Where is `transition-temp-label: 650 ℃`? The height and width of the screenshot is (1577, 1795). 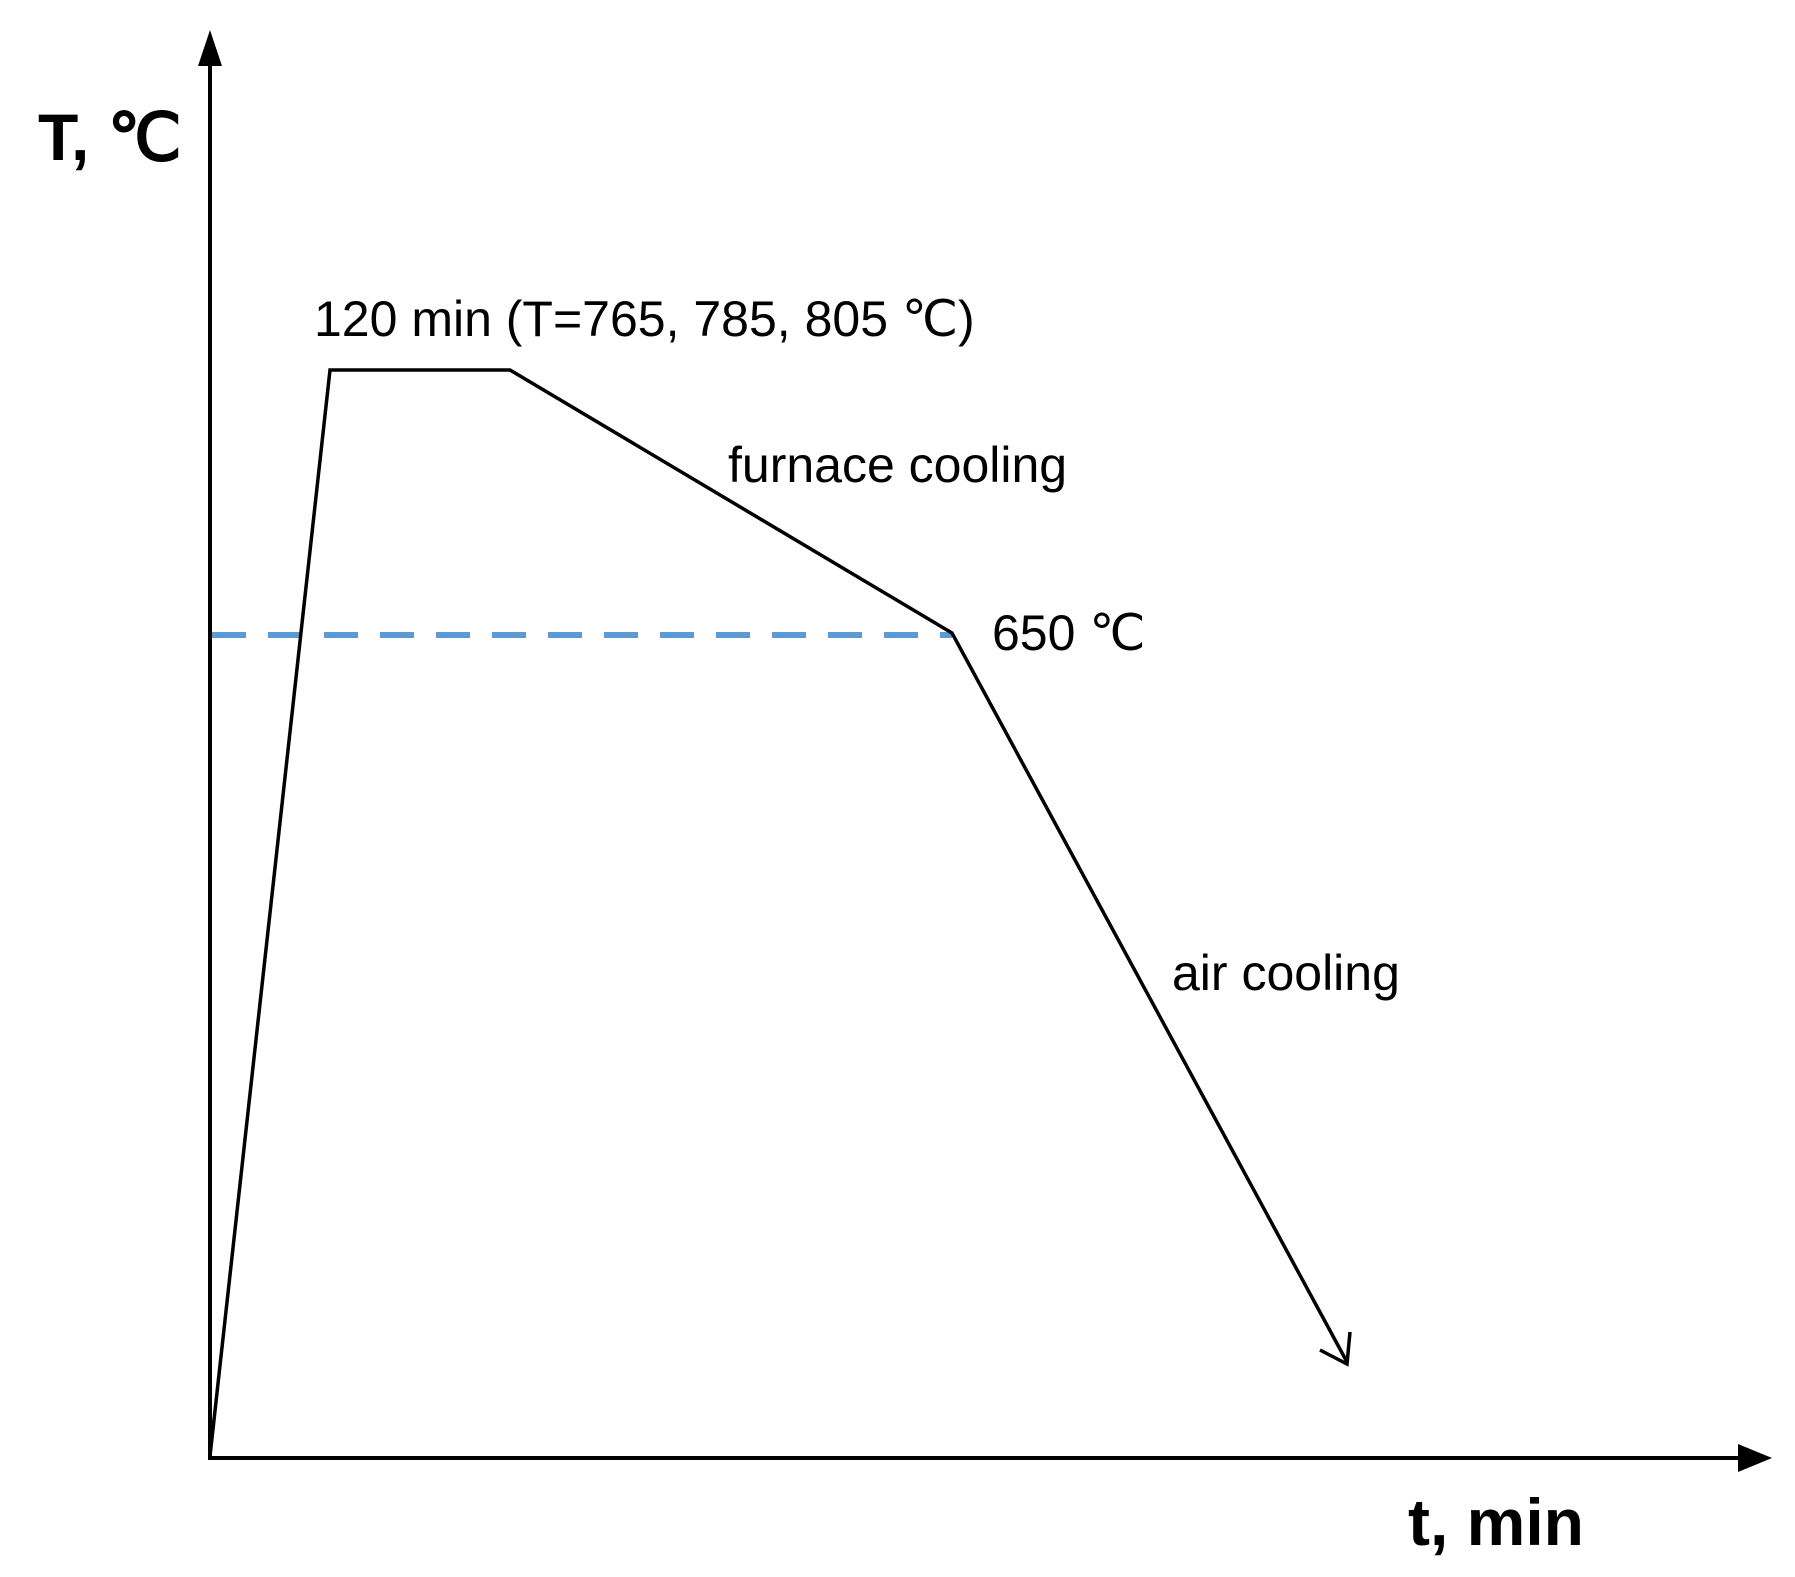
transition-temp-label: 650 ℃ is located at coordinates (1068, 633).